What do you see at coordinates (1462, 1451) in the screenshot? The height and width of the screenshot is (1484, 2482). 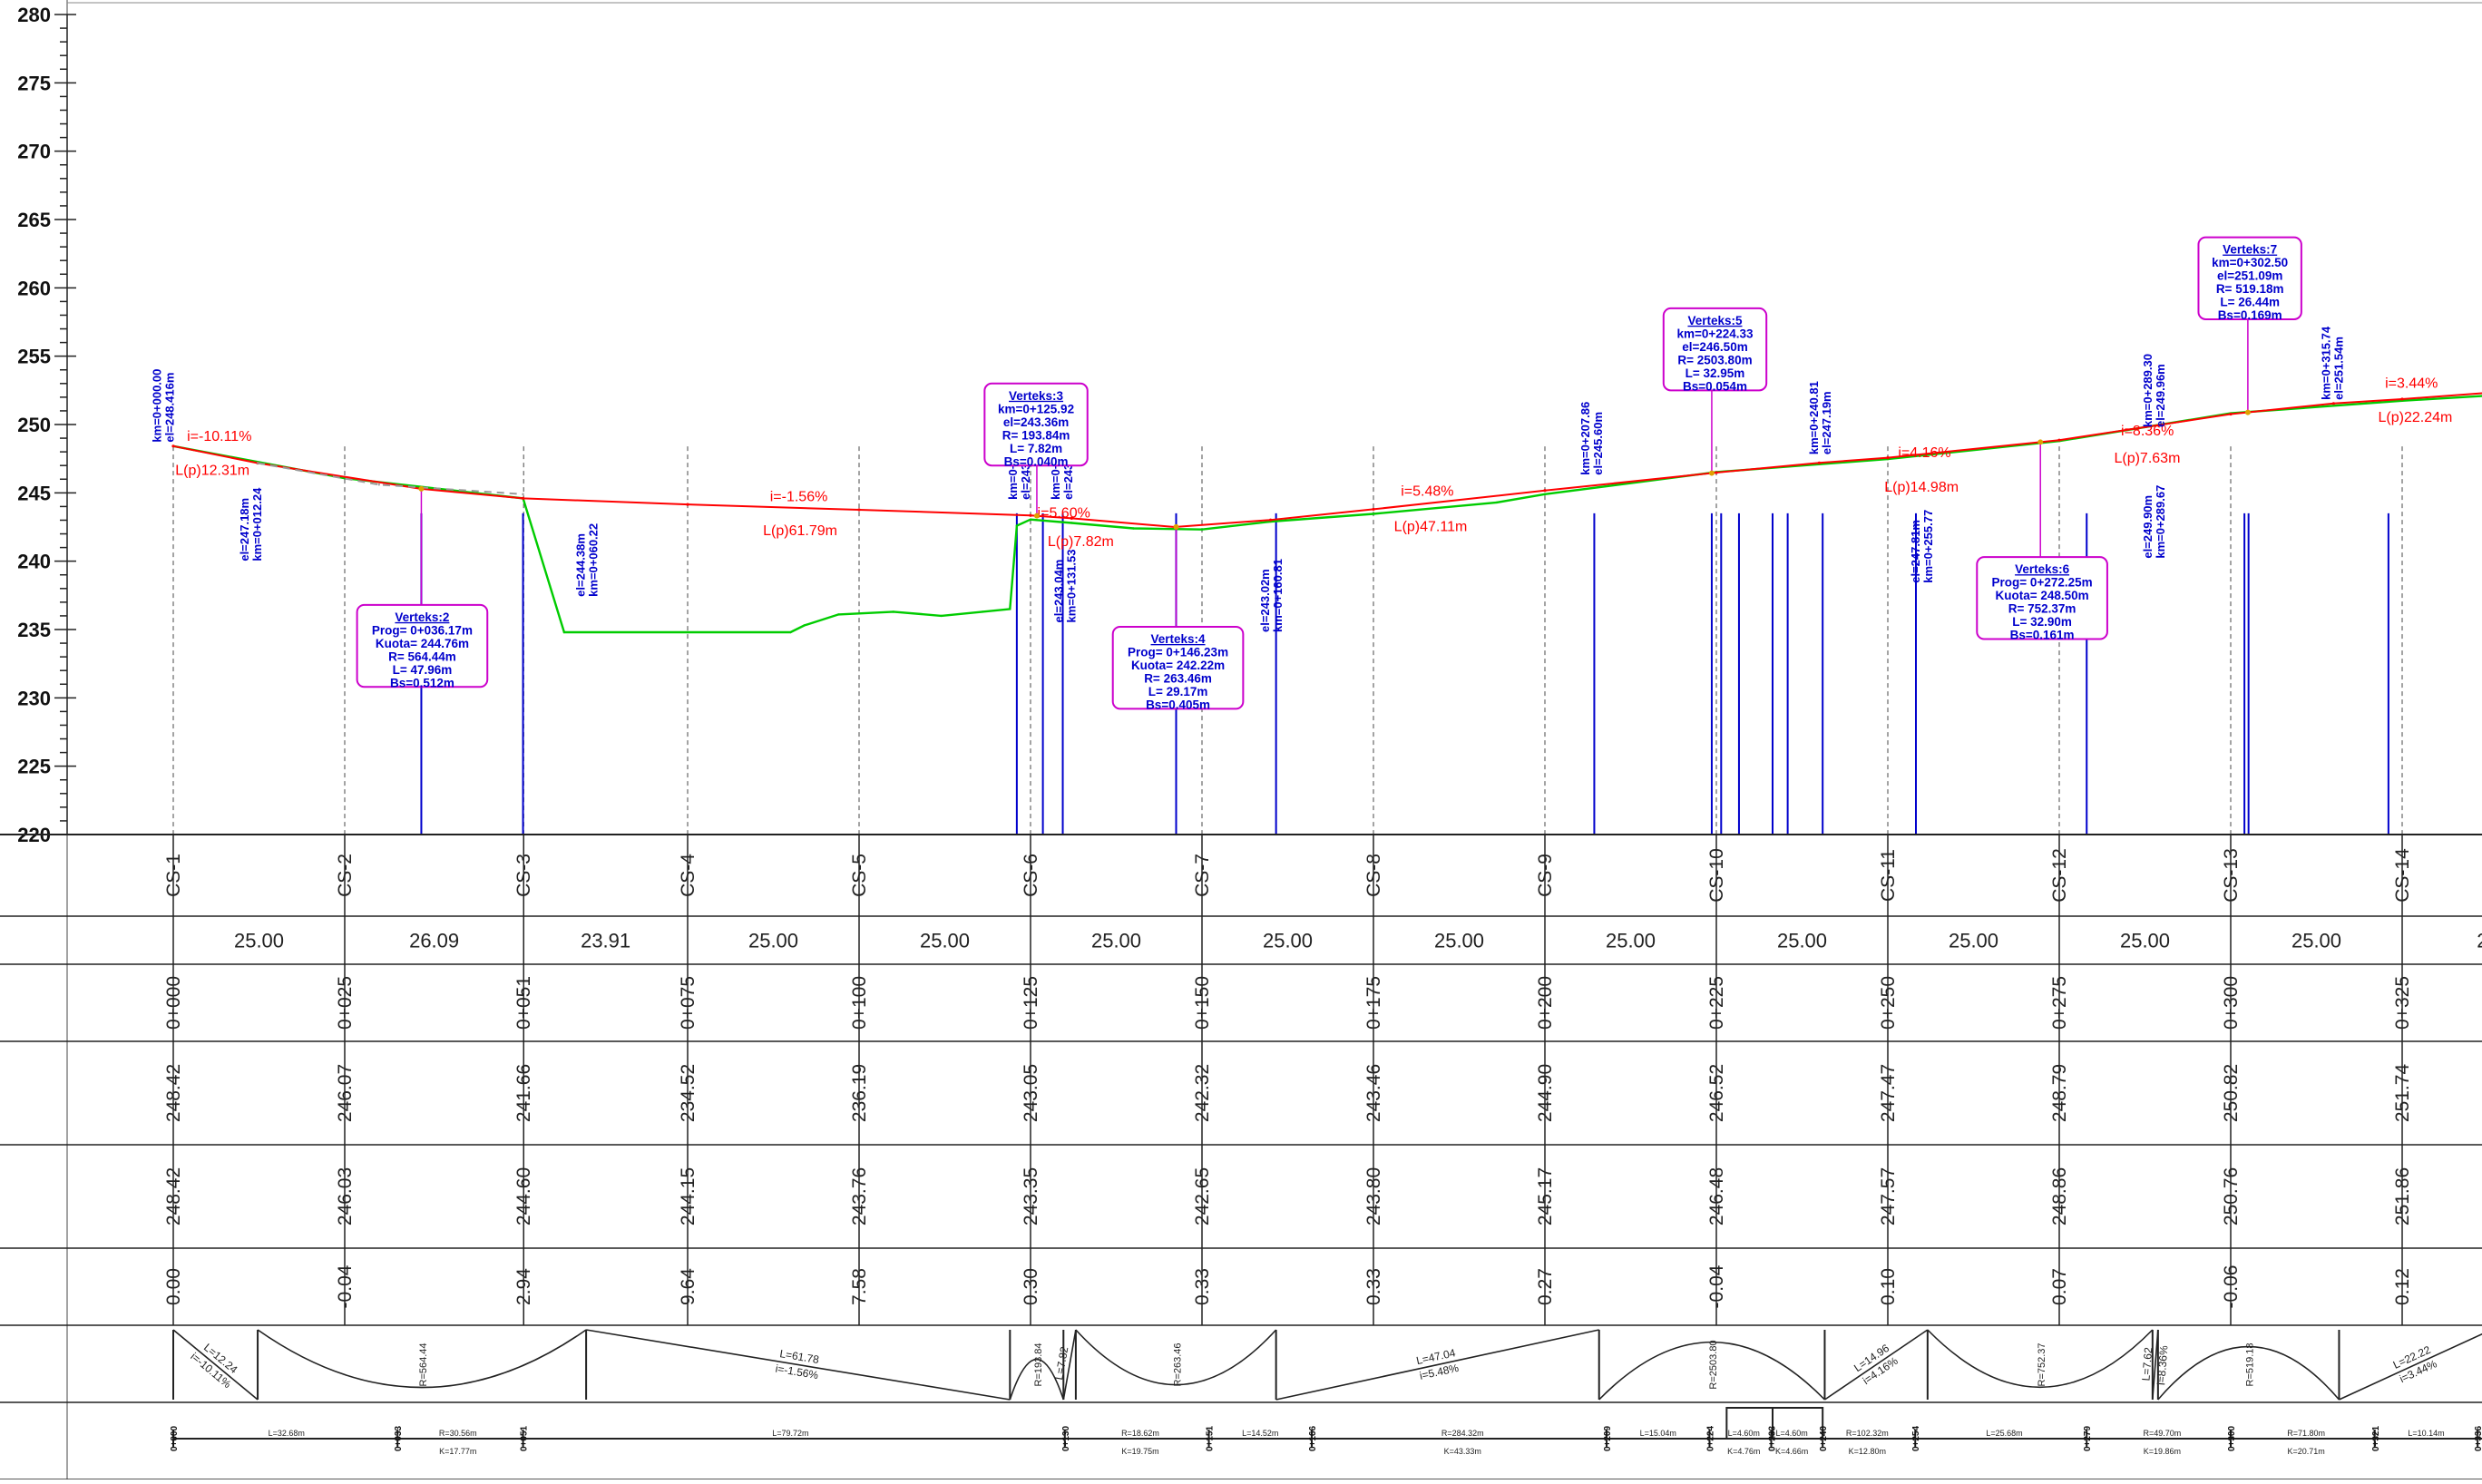 I see `alignment-param: K=43.33m` at bounding box center [1462, 1451].